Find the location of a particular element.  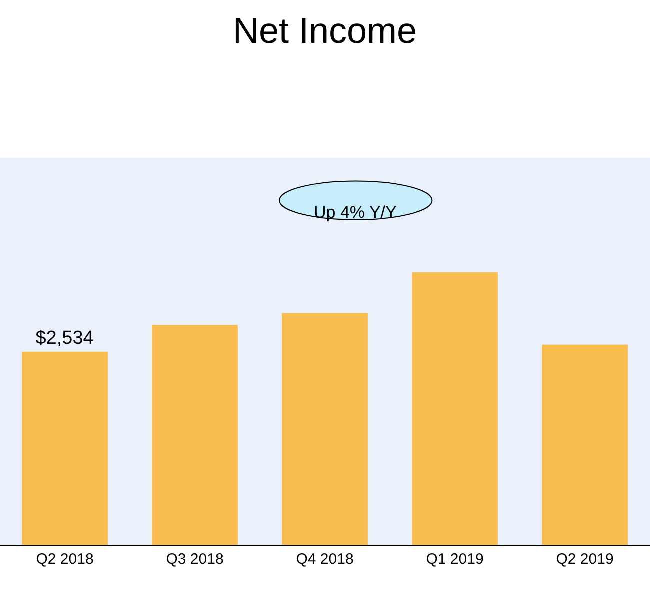

data-label: $2,534 is located at coordinates (65, 338).